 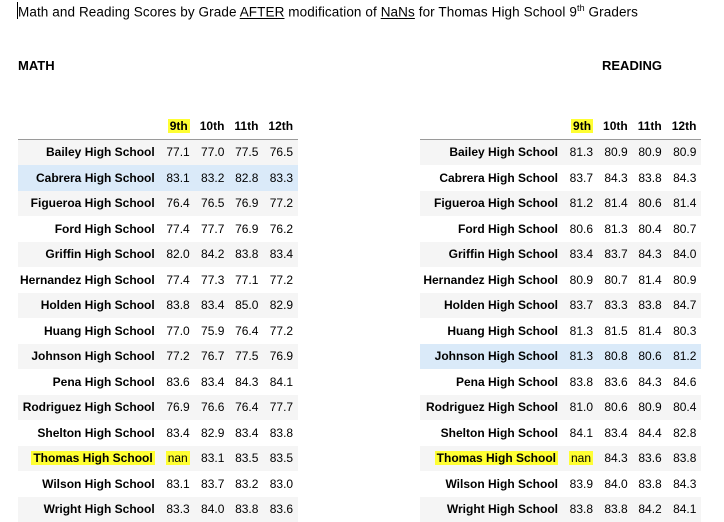 I want to click on score-cell: 75.9, so click(x=212, y=331).